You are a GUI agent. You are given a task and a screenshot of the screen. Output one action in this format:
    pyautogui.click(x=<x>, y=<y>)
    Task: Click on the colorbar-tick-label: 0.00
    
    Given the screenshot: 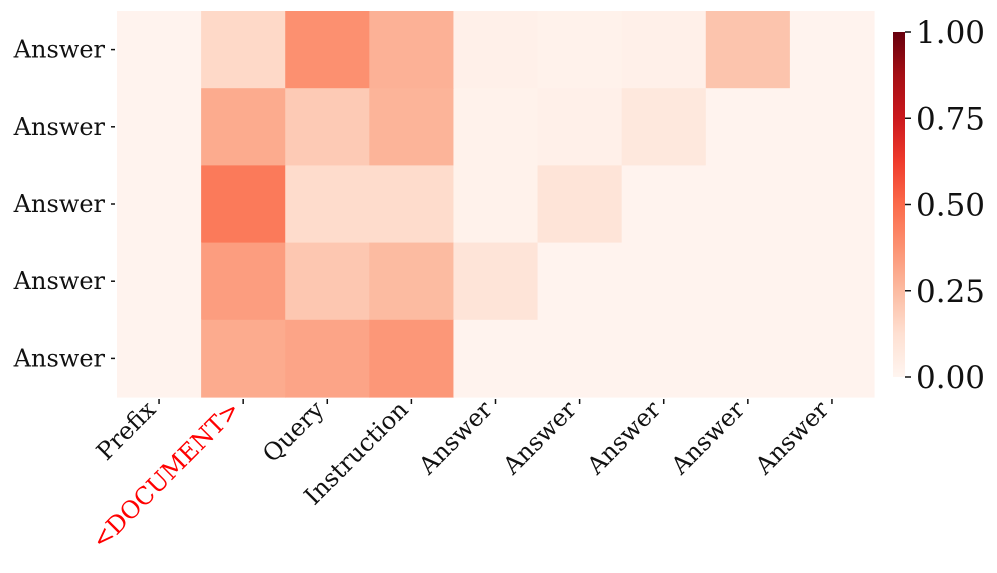 What is the action you would take?
    pyautogui.click(x=950, y=378)
    